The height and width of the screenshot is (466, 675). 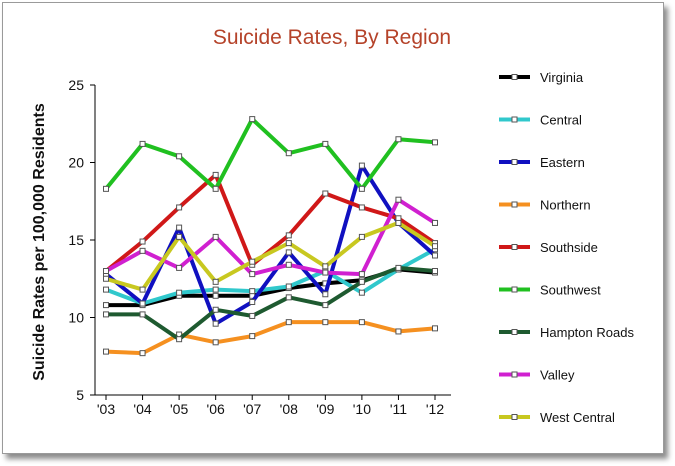 What do you see at coordinates (76, 163) in the screenshot?
I see `y-tick-label: 20` at bounding box center [76, 163].